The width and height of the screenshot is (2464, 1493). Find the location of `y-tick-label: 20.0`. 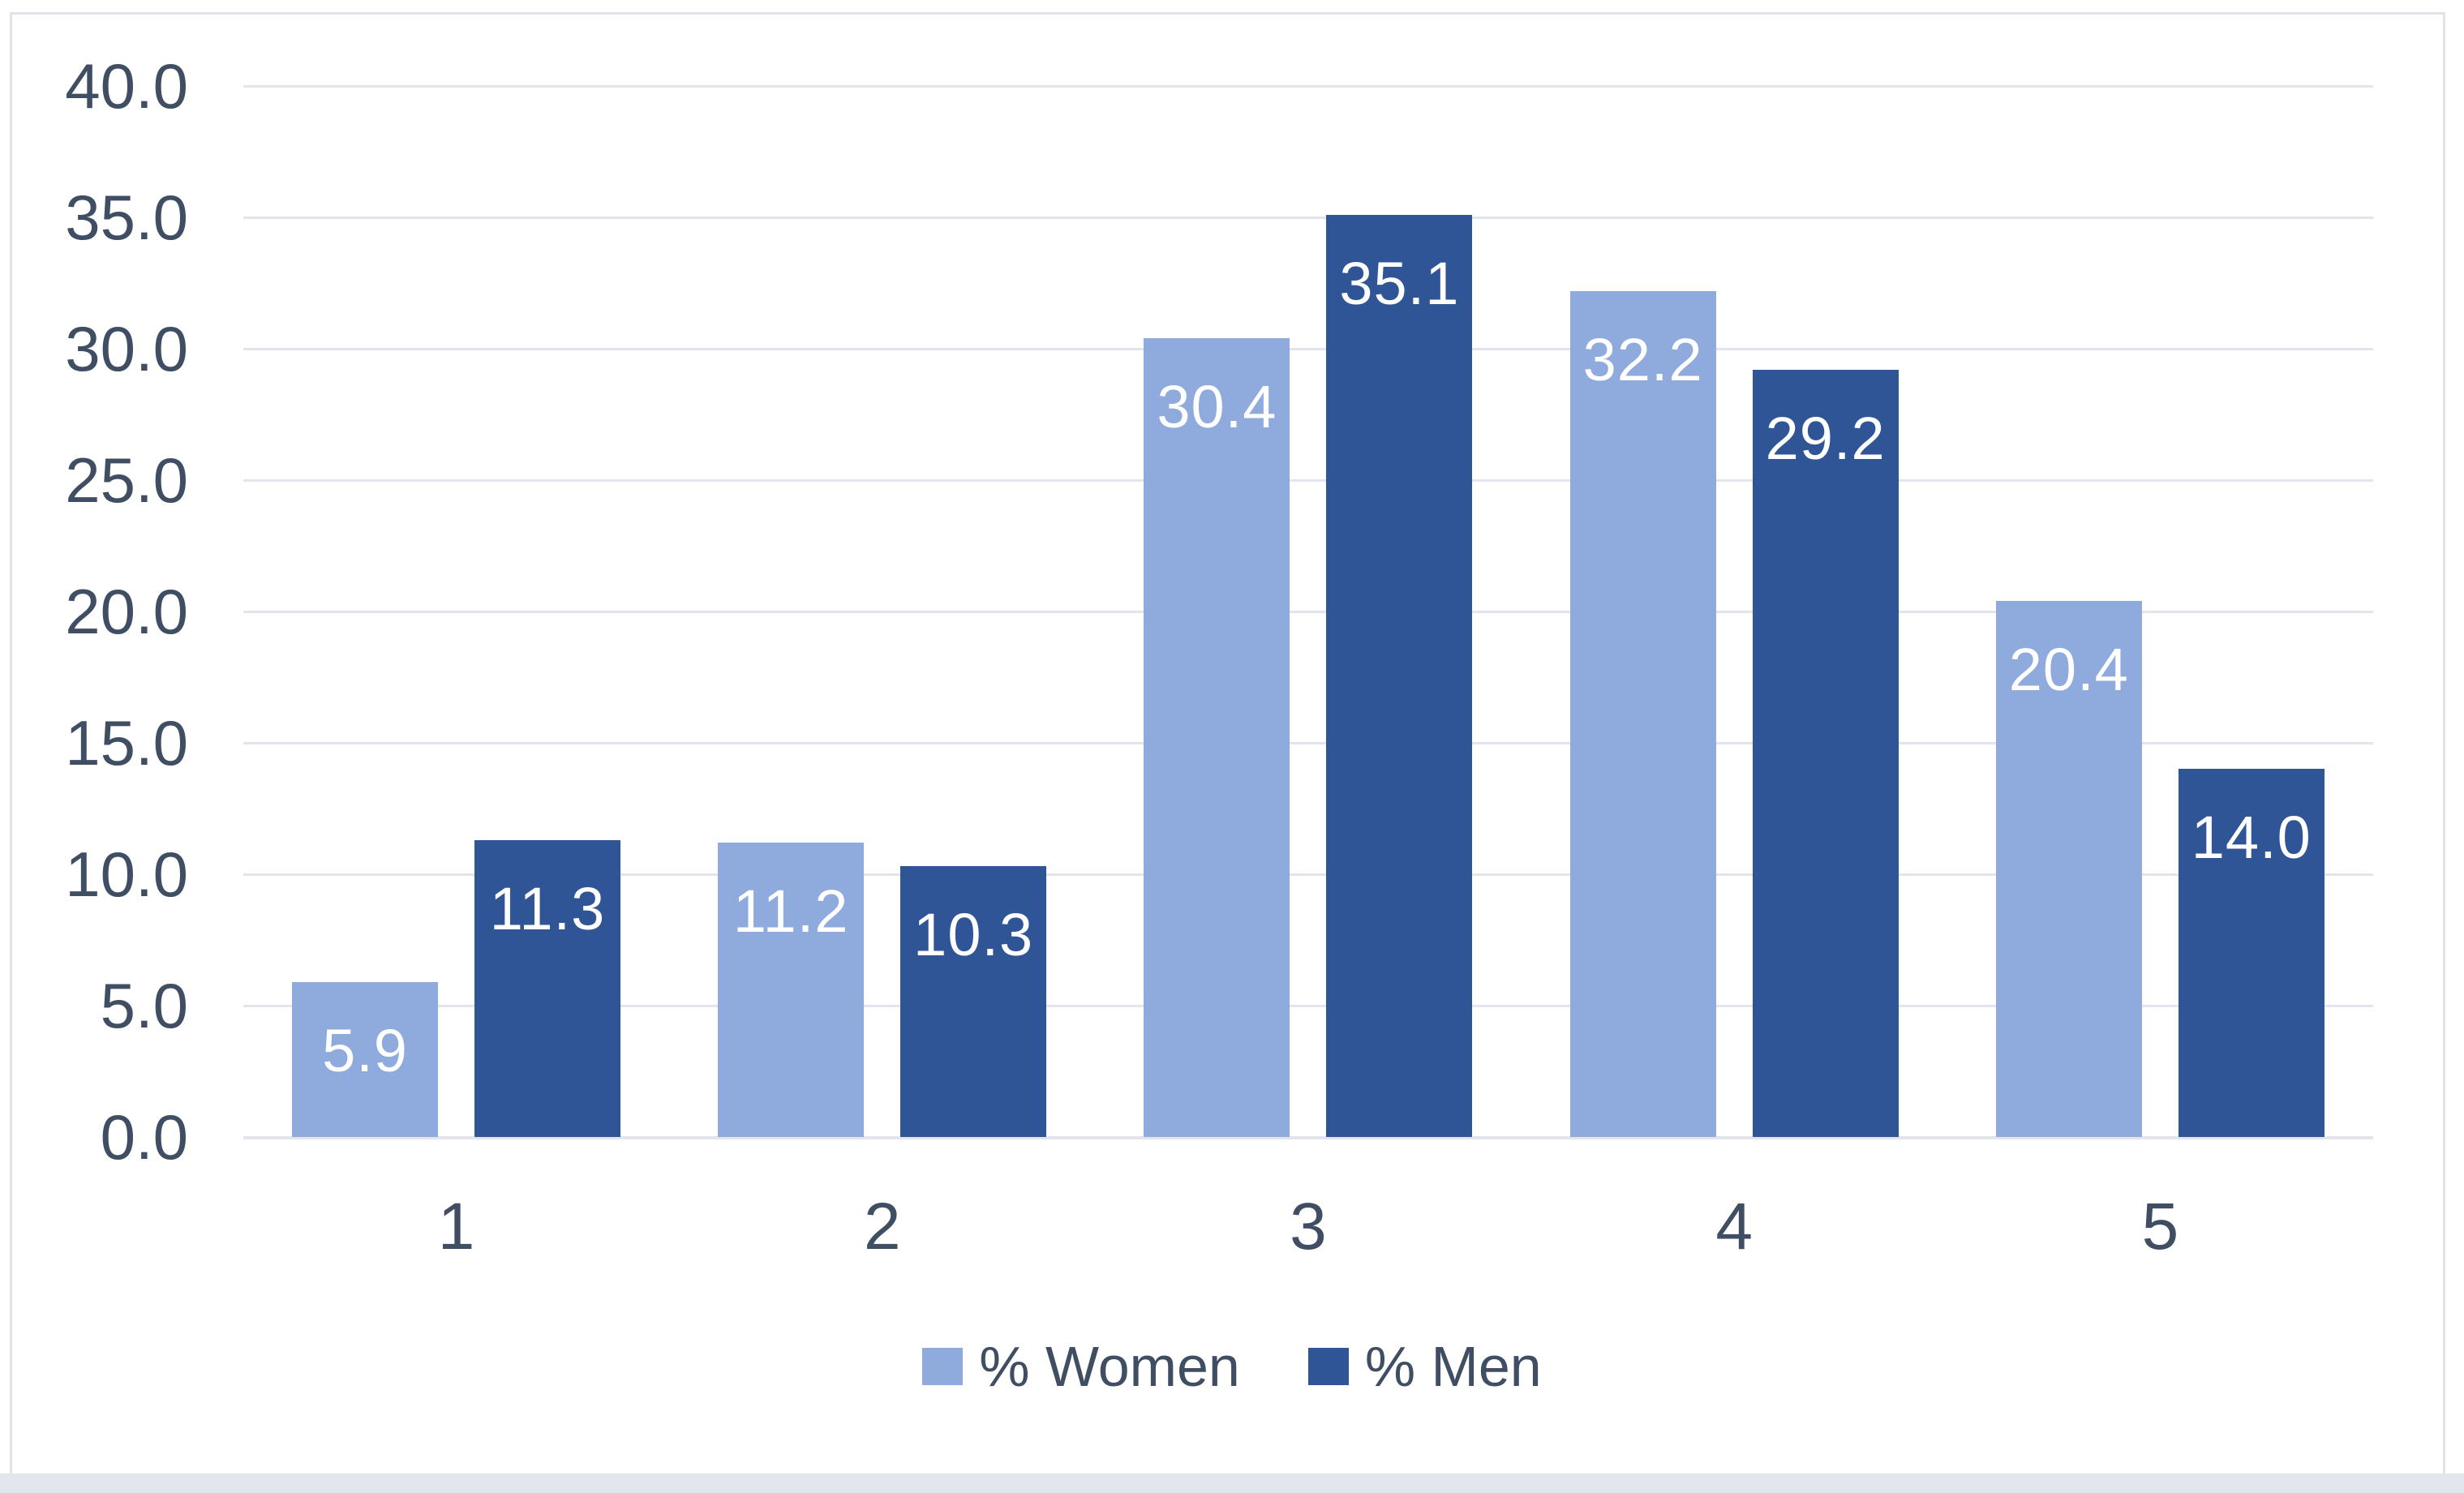

y-tick-label: 20.0 is located at coordinates (126, 611).